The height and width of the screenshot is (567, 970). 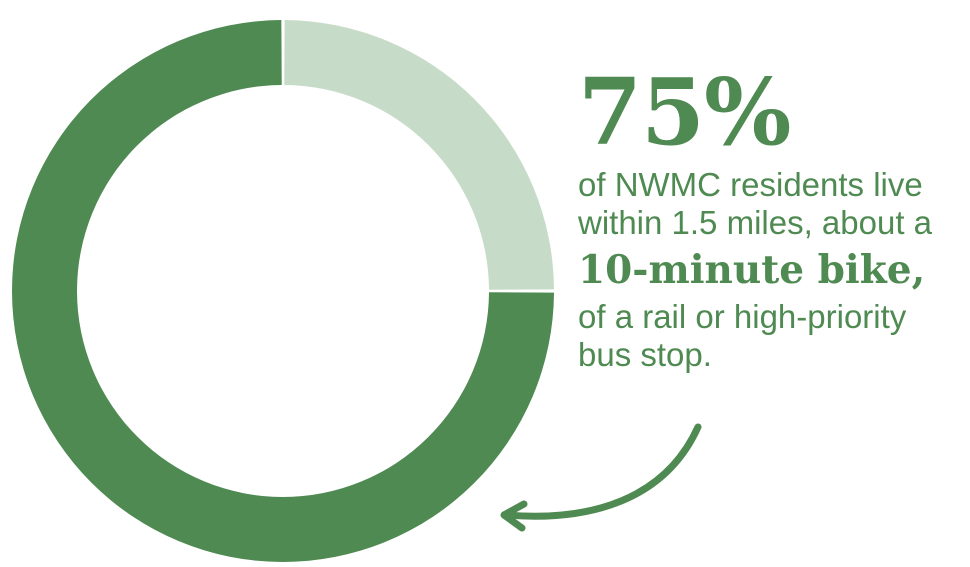 I want to click on callout-line-3: of a rail or high-priority, so click(x=742, y=316).